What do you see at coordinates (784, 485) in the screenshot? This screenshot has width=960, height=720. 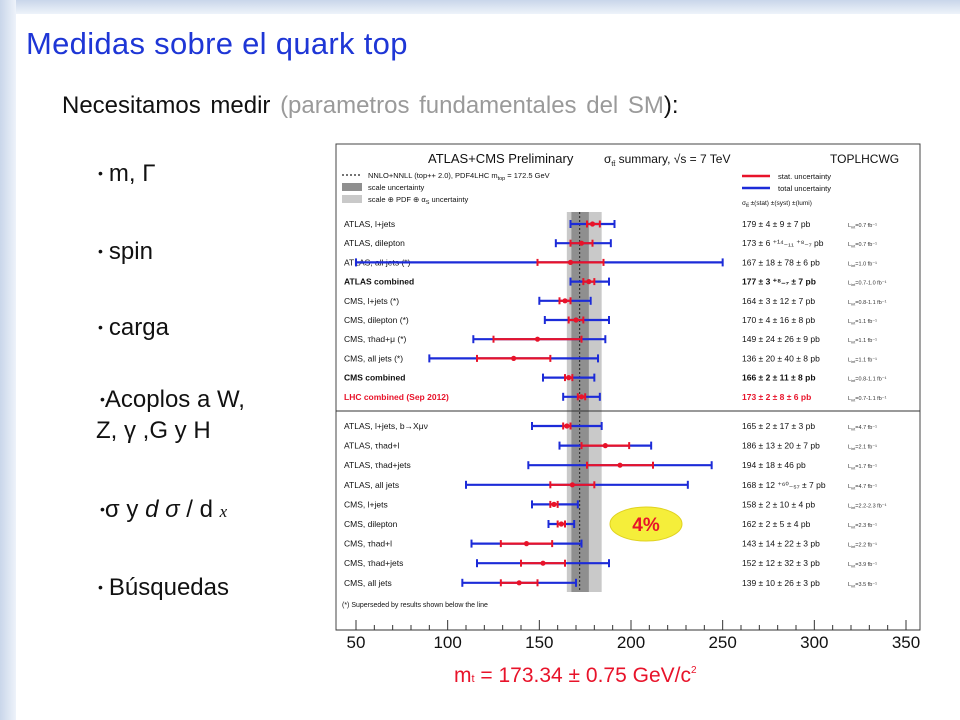 I see `row-result: 168 ± 12 ⁺⁶⁰₋₅₇ ± 7 pb` at bounding box center [784, 485].